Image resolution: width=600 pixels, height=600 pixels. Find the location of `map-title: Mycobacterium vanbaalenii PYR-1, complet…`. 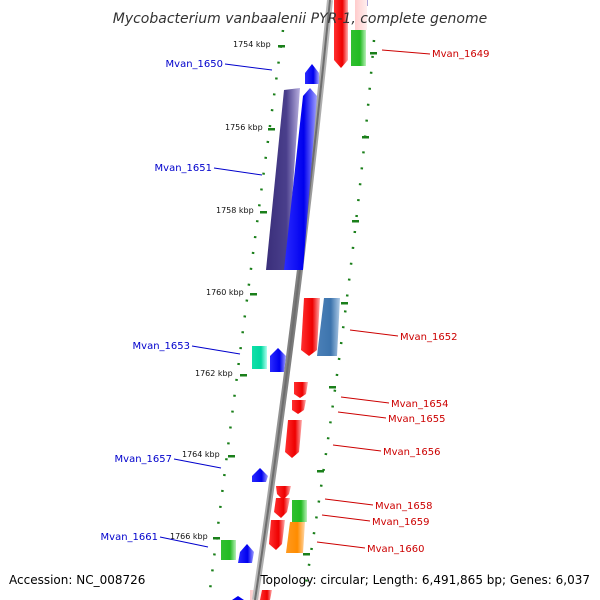

map-title: Mycobacterium vanbaalenii PYR-1, complet… is located at coordinates (300, 19).